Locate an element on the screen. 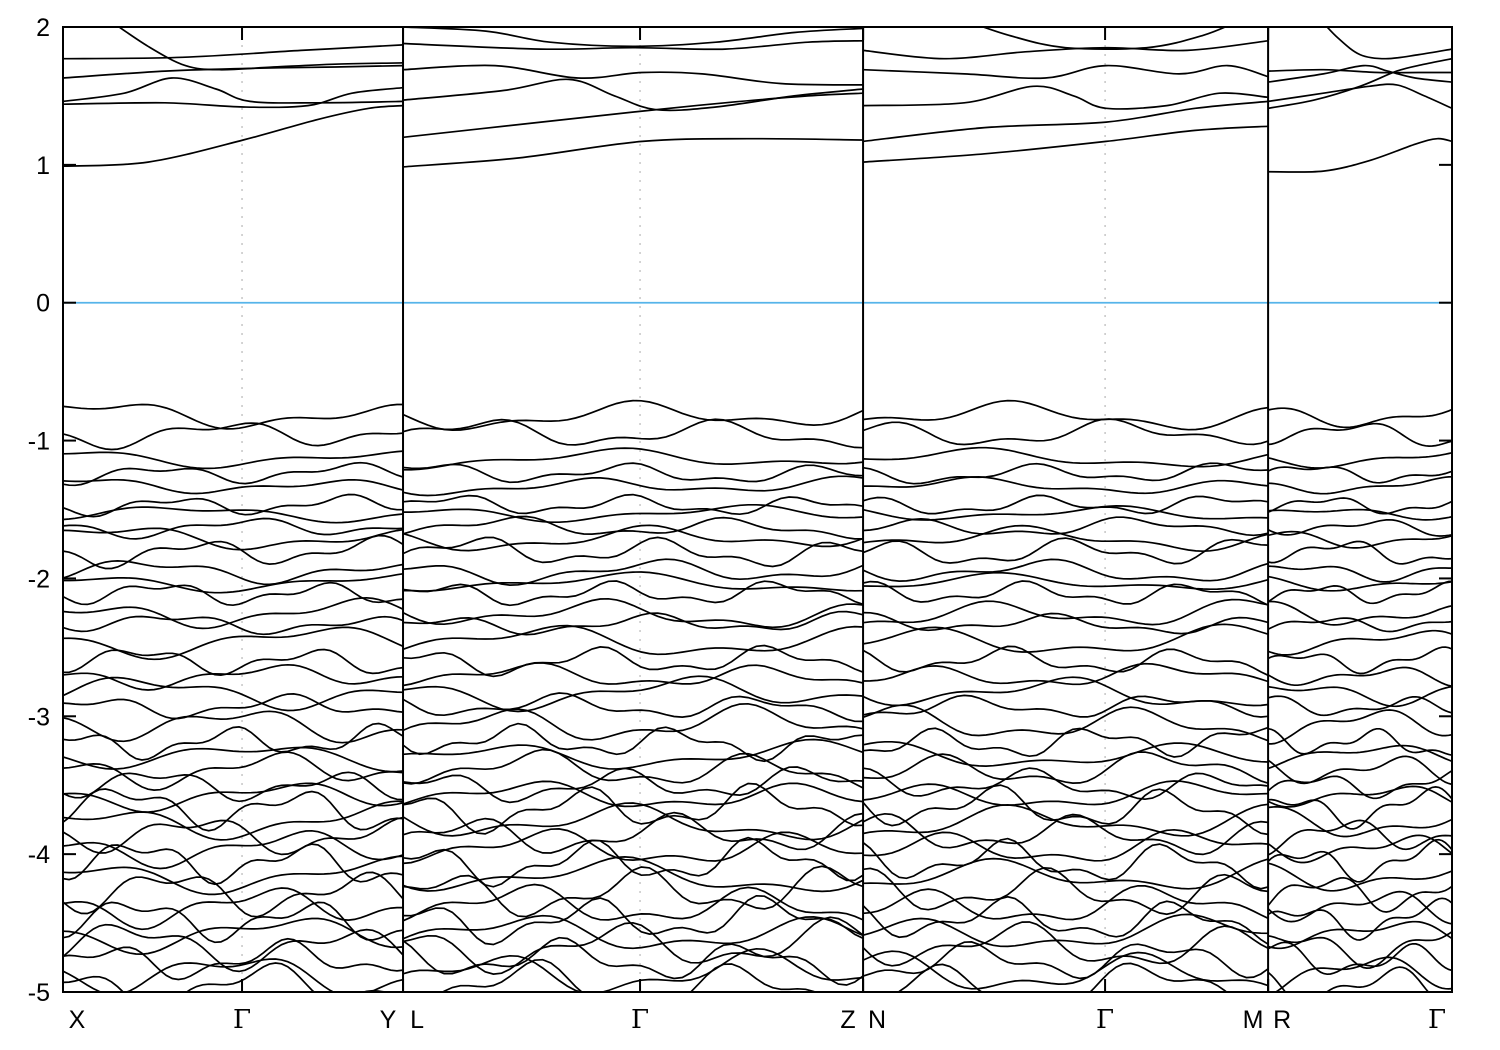 Image resolution: width=1500 pixels, height=1050 pixels. x-tick-label: R is located at coordinates (1282, 1020).